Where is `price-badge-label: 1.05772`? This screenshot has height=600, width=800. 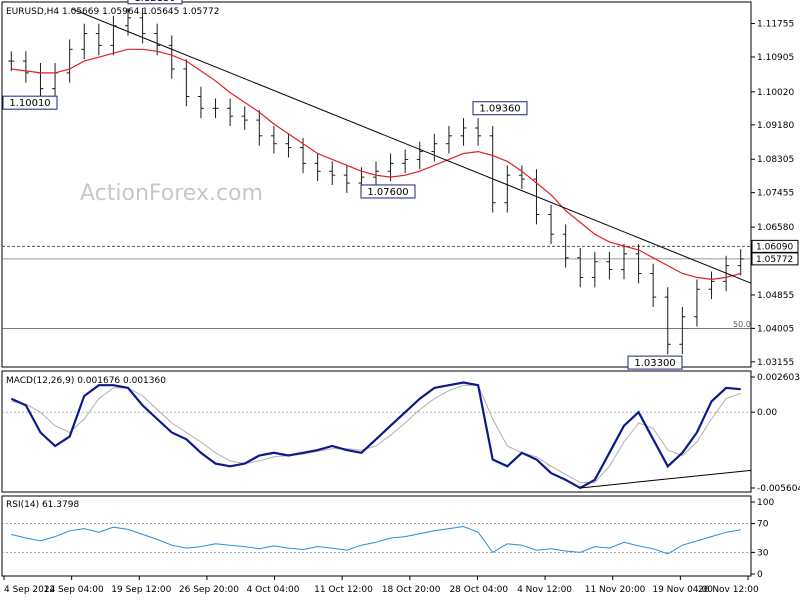
price-badge-label: 1.05772 is located at coordinates (774, 260).